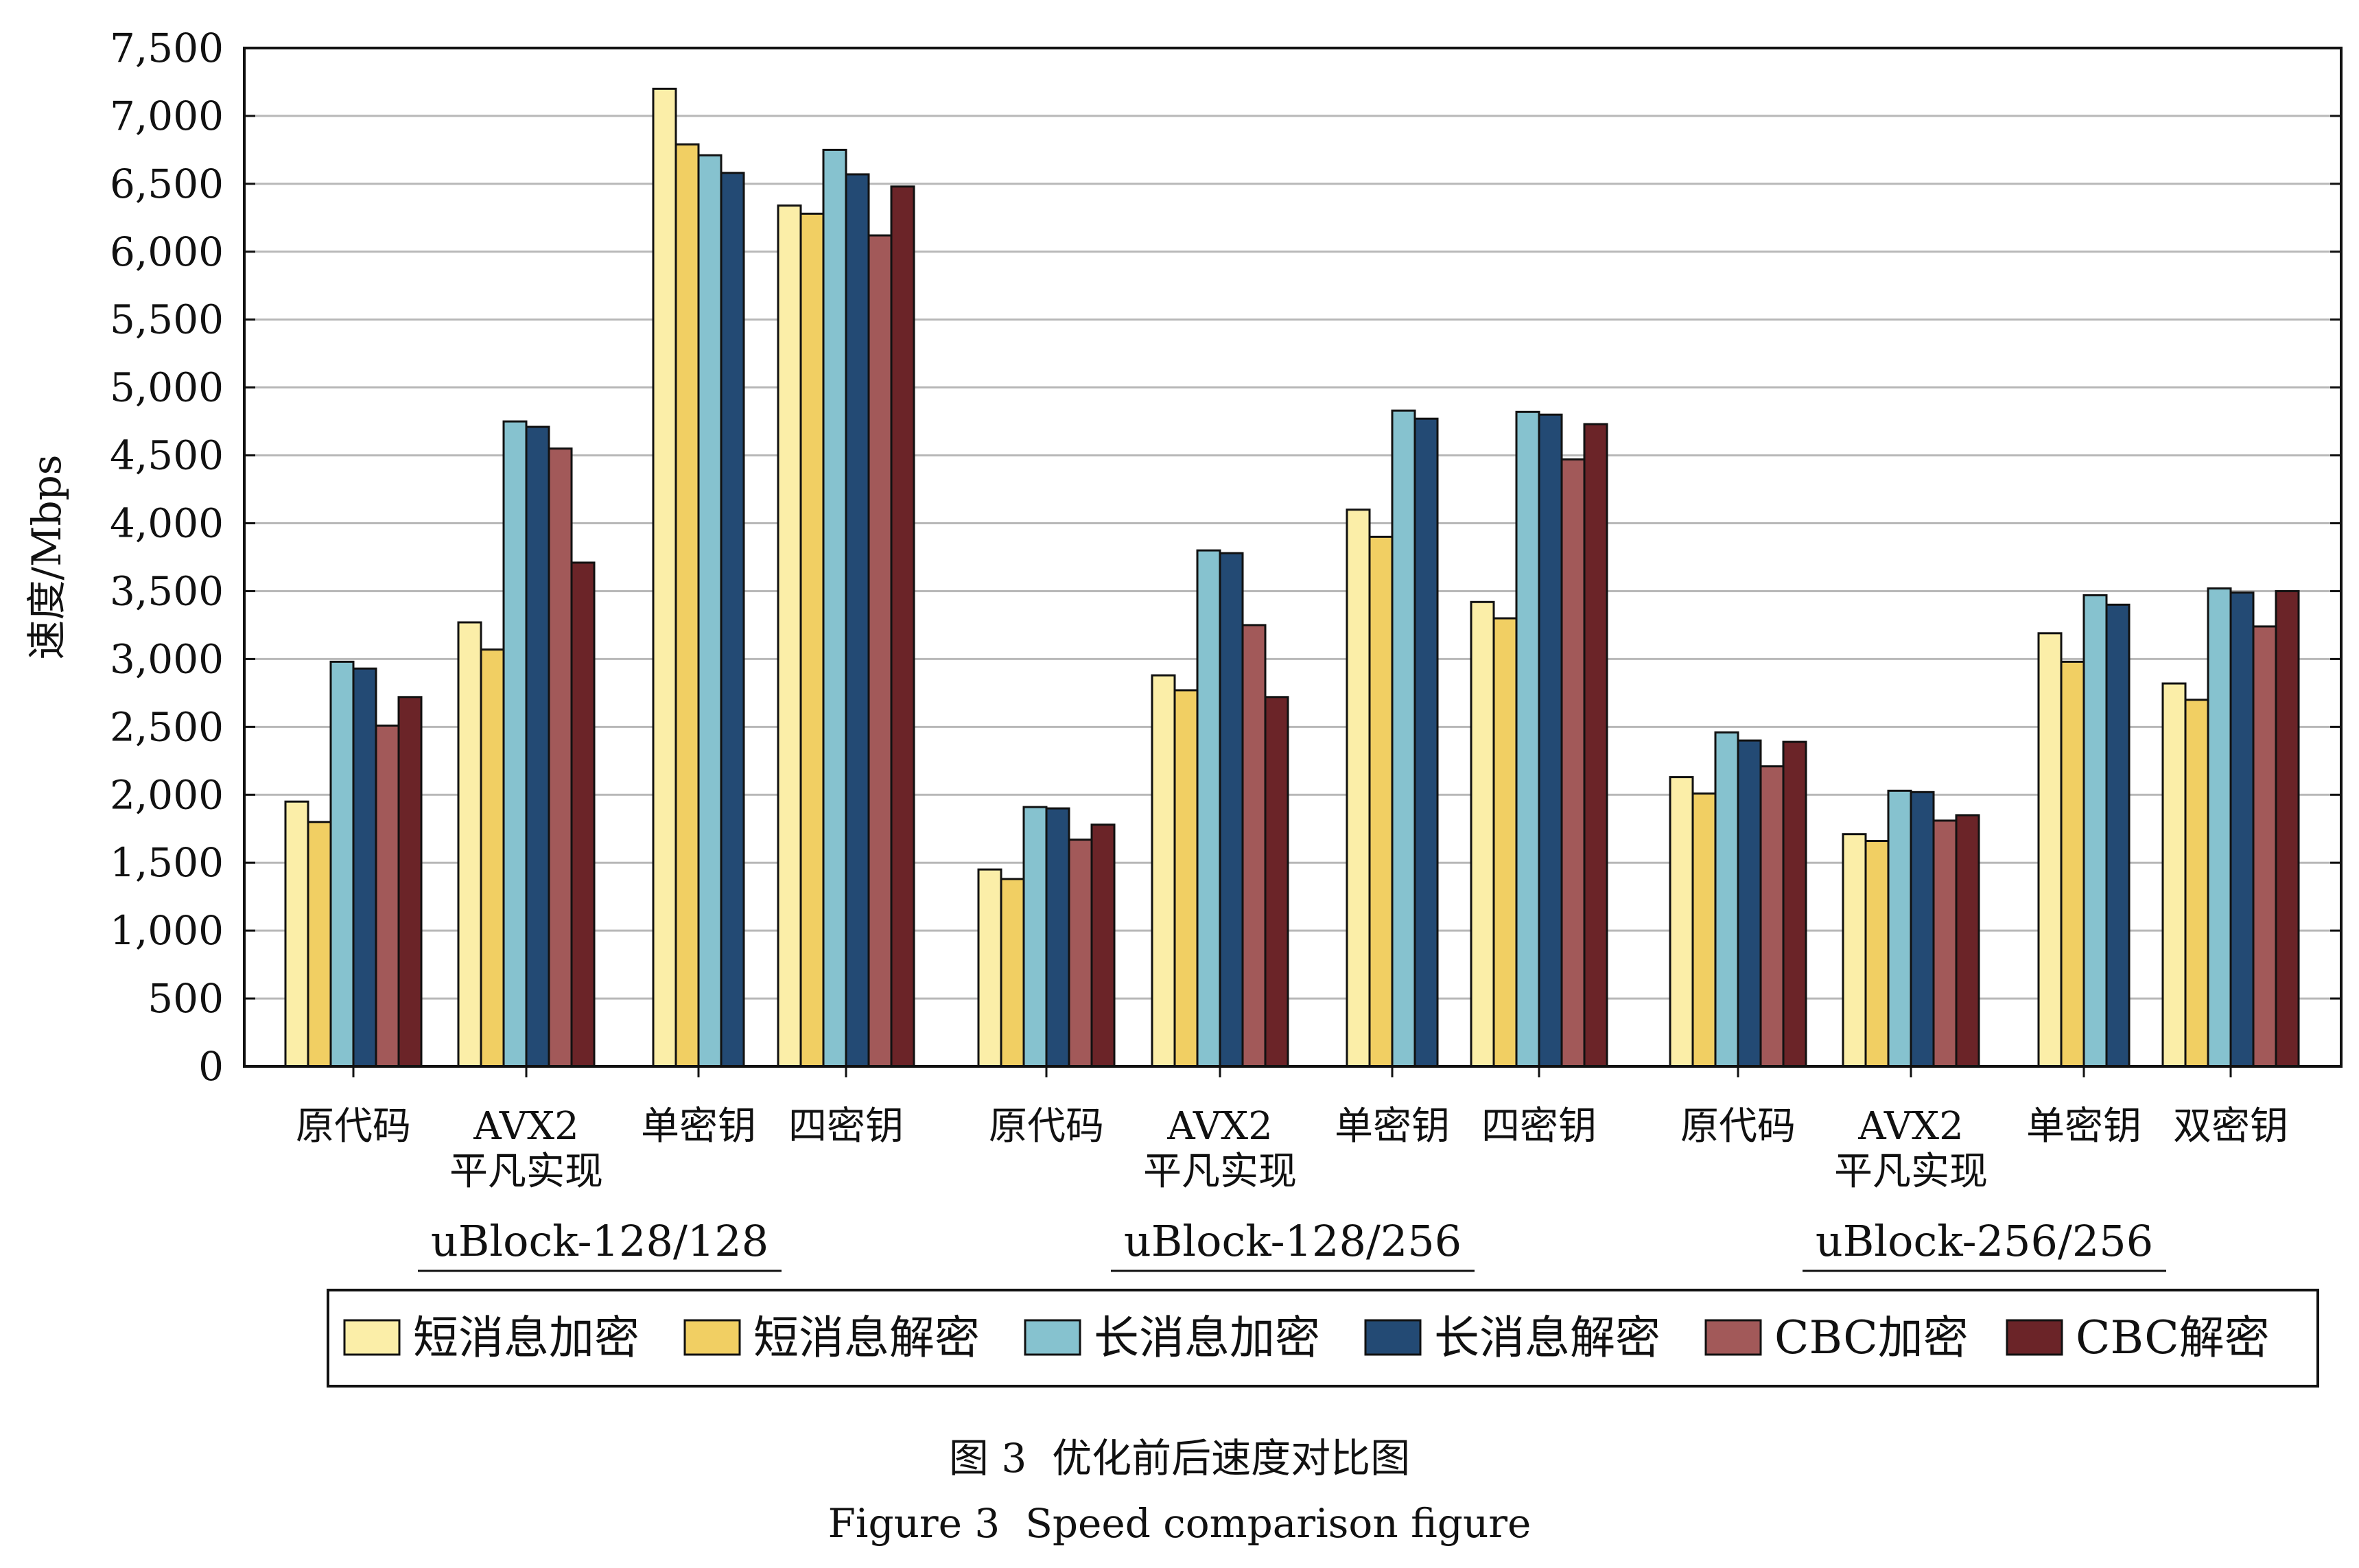 Image resolution: width=2359 pixels, height=1568 pixels. What do you see at coordinates (866, 1337) in the screenshot?
I see `legend-label: 短消息解密` at bounding box center [866, 1337].